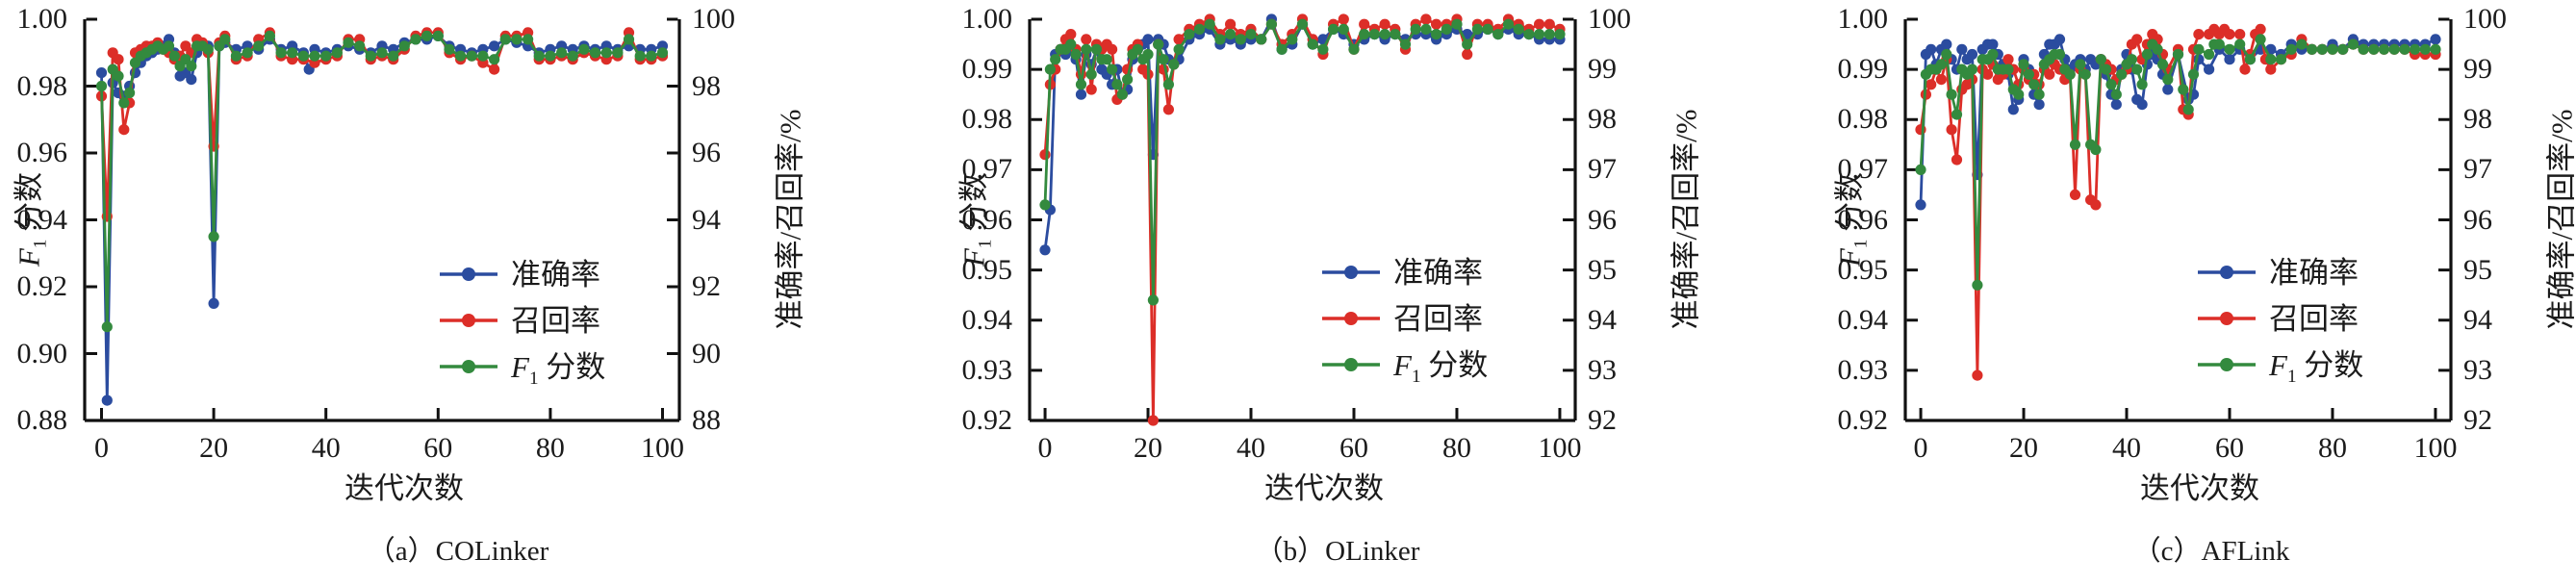 The width and height of the screenshot is (2576, 585). What do you see at coordinates (2211, 552) in the screenshot?
I see `chart-caption: （c）AFLink` at bounding box center [2211, 552].